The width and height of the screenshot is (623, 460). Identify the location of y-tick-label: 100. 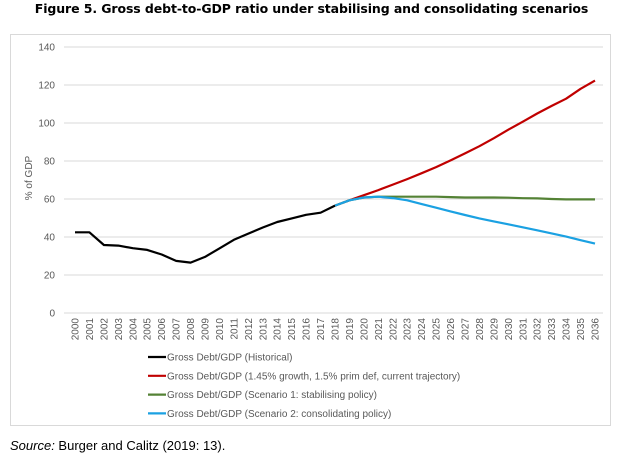
(46, 124).